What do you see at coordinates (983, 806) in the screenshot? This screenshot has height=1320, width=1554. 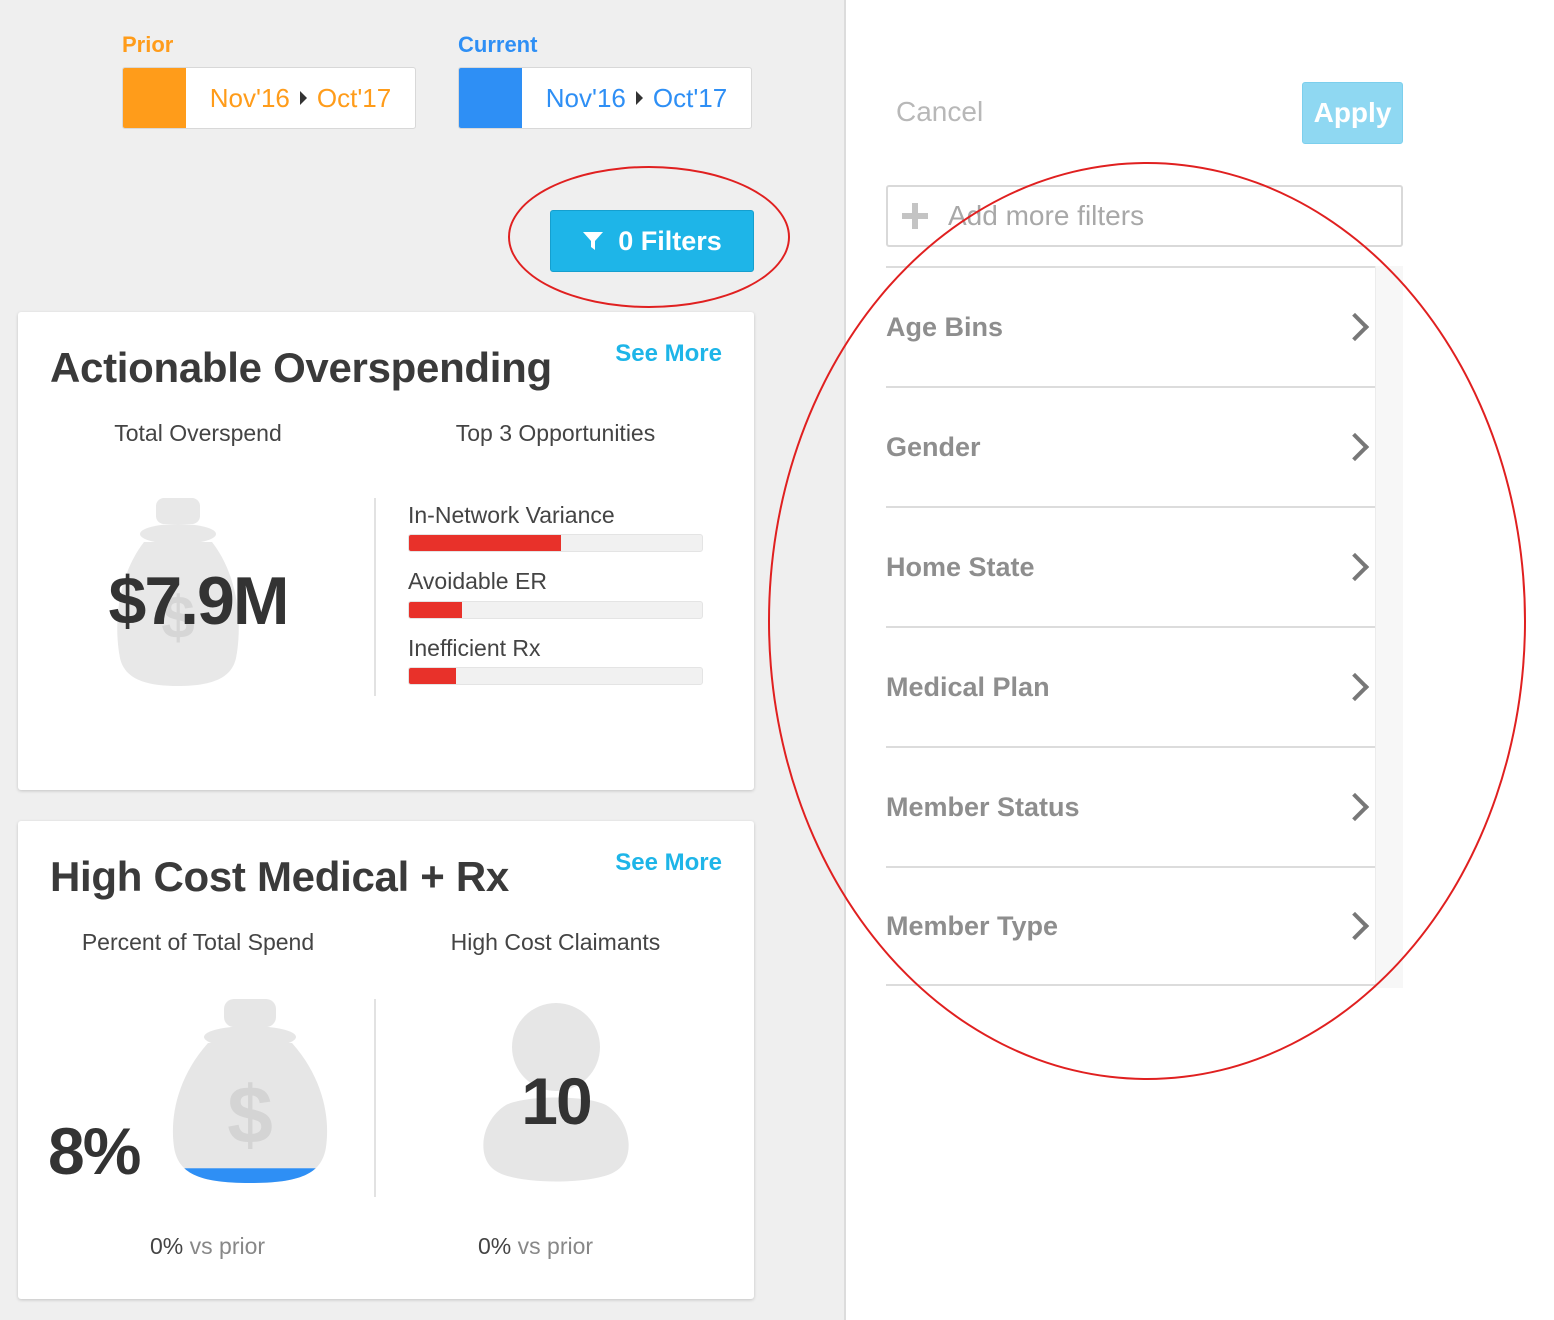 I see `filter-item-label: Member Status` at bounding box center [983, 806].